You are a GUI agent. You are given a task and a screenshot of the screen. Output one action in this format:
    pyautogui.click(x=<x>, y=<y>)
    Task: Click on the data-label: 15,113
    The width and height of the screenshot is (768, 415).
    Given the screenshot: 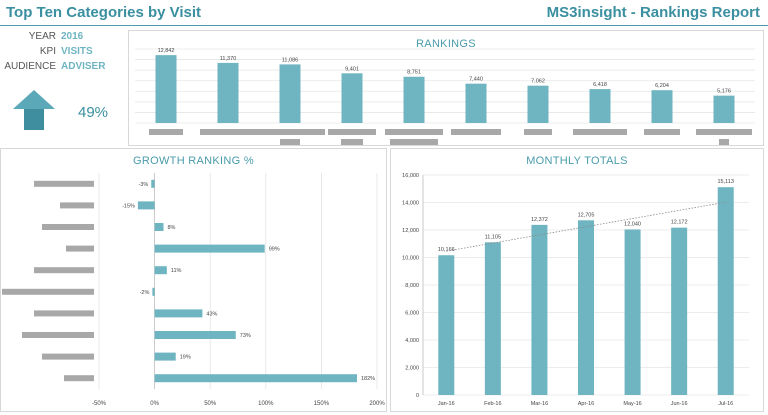 What is the action you would take?
    pyautogui.click(x=726, y=182)
    